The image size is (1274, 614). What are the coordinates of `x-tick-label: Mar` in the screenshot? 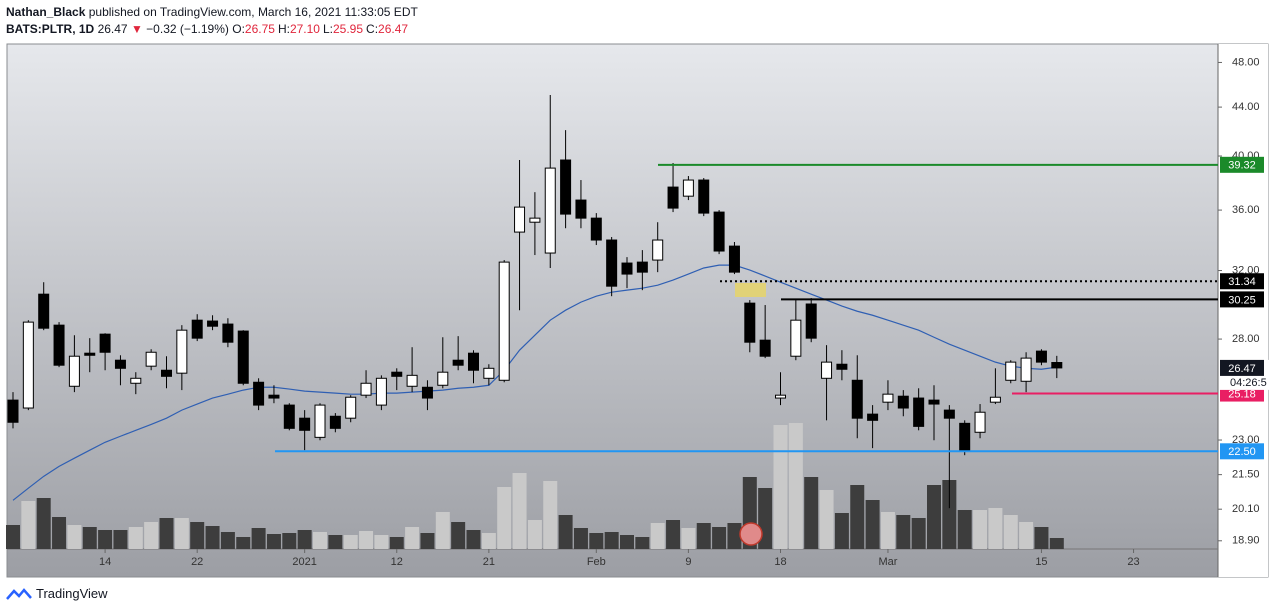 It's located at (887, 562).